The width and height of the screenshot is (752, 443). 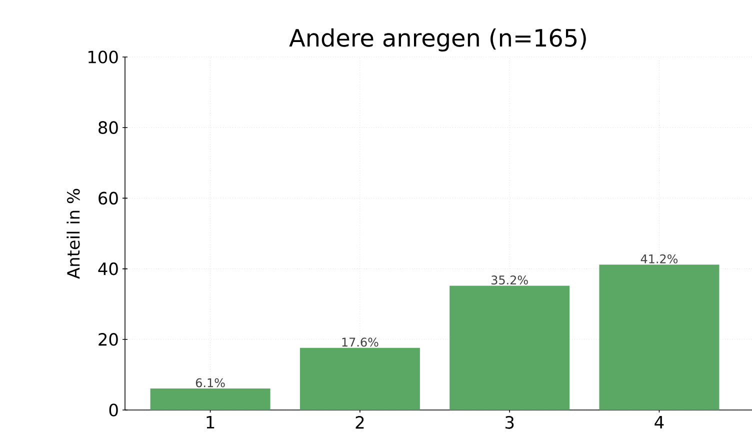 I want to click on x-tick-label: 1, so click(x=210, y=422).